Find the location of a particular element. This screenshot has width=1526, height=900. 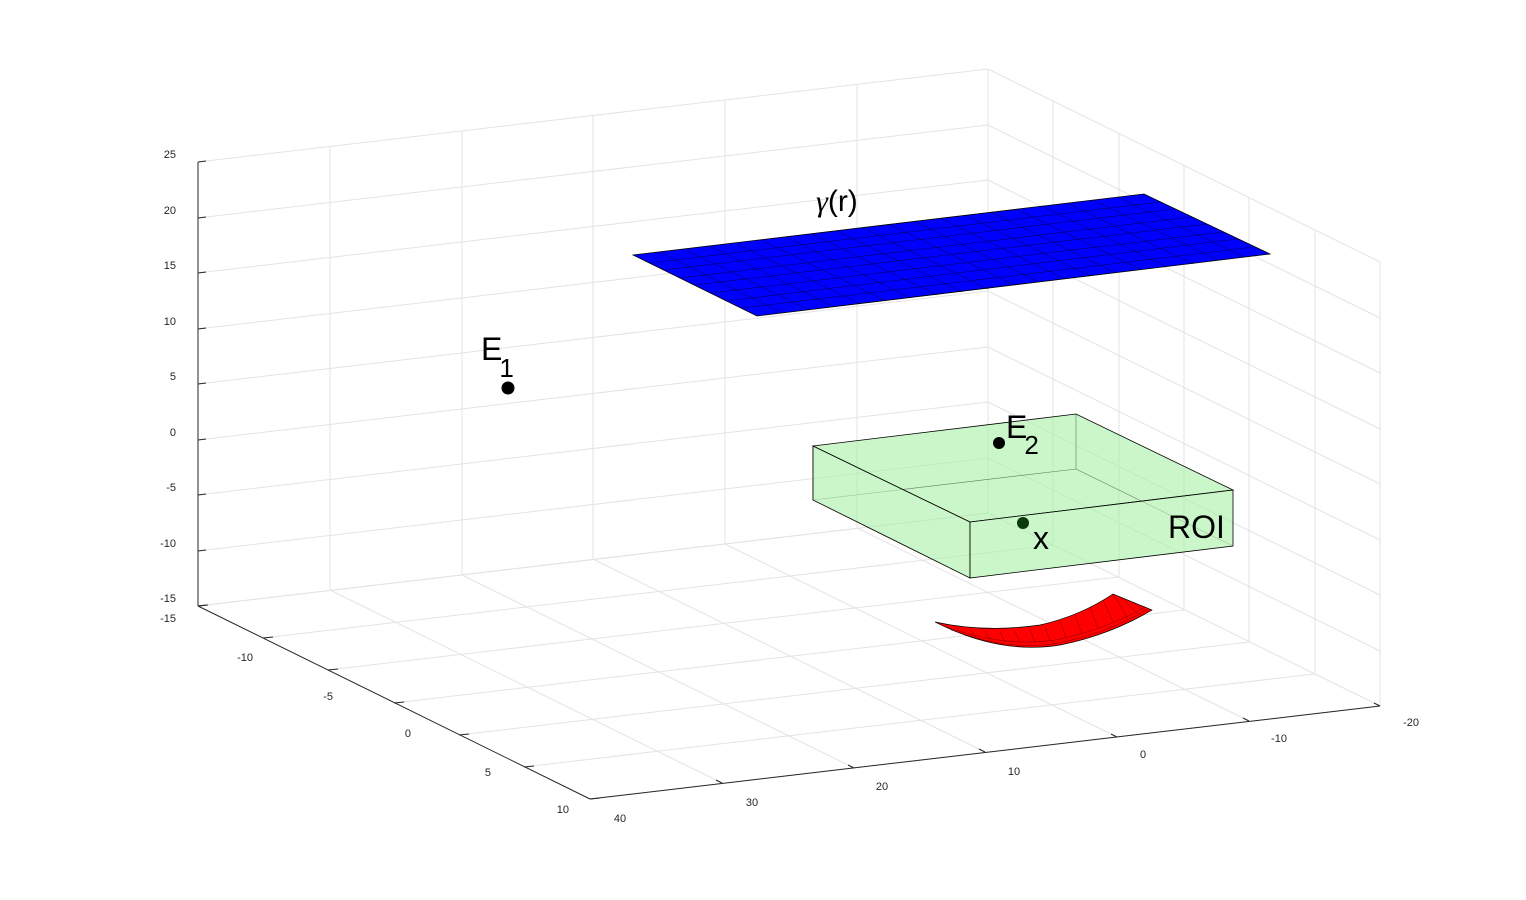

x-tick: -10 is located at coordinates (1279, 739).